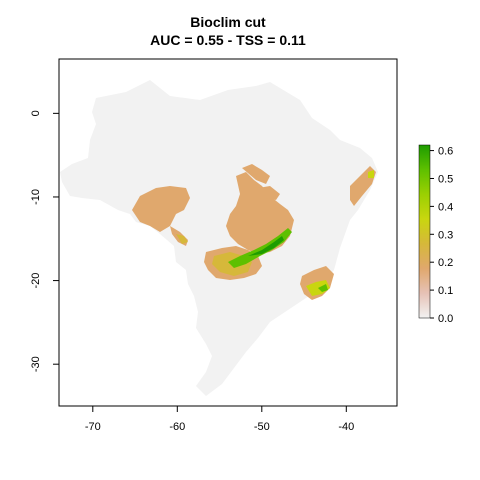  Describe the element at coordinates (424, 231) in the screenshot. I see `legend-colorbar` at that location.